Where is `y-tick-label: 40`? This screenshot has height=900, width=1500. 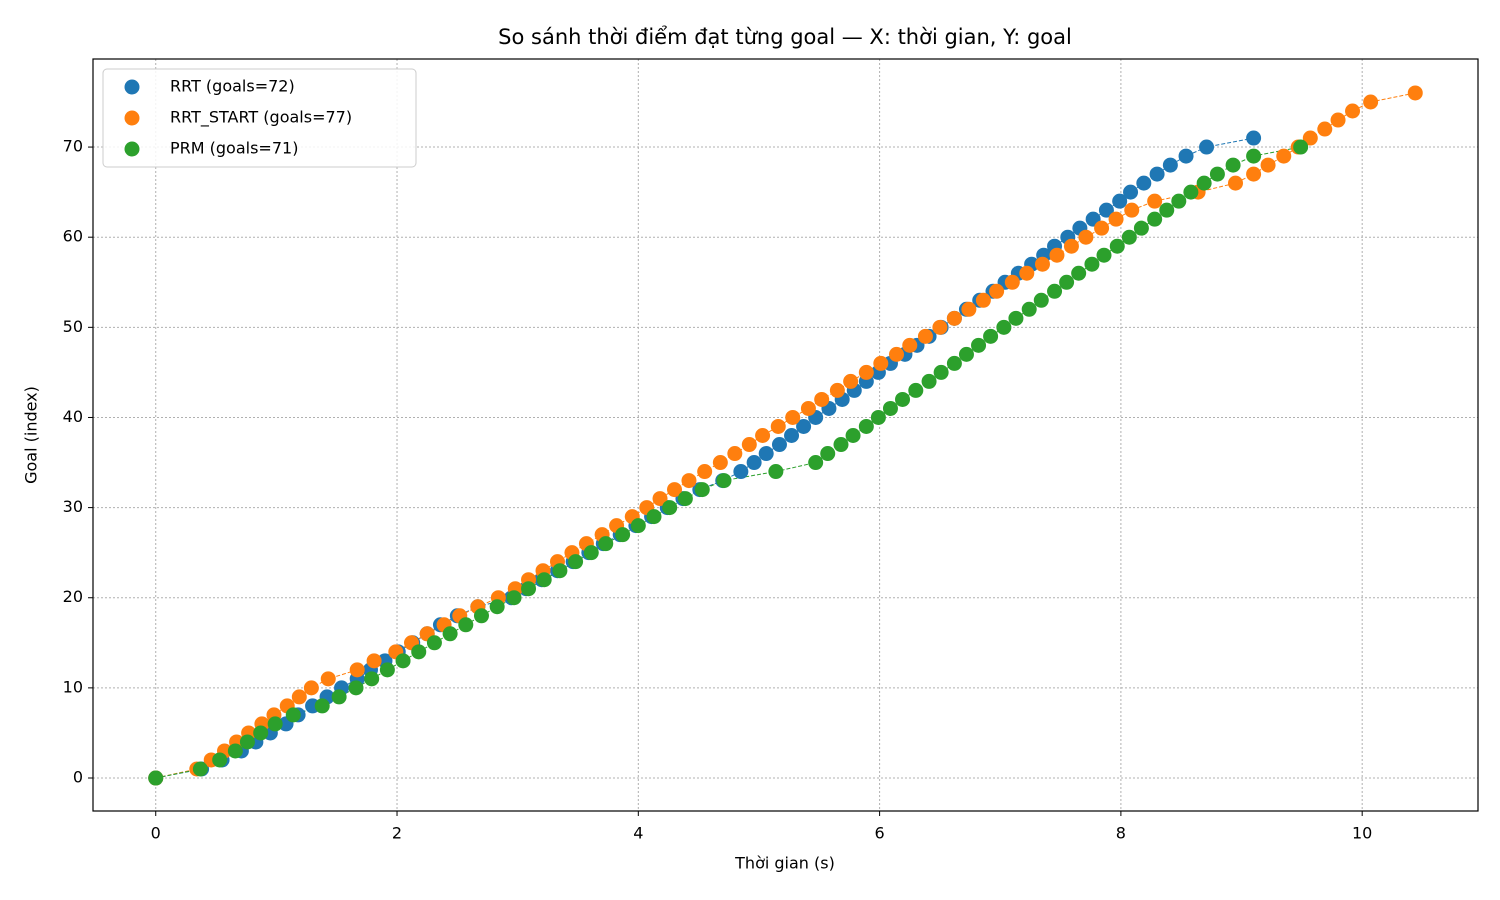 y-tick-label: 40 is located at coordinates (73, 416).